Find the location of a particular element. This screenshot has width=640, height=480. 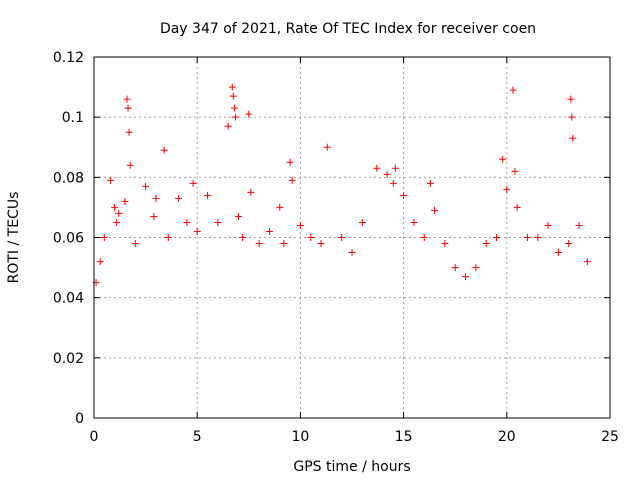

x-tick-label: 15 is located at coordinates (404, 437).